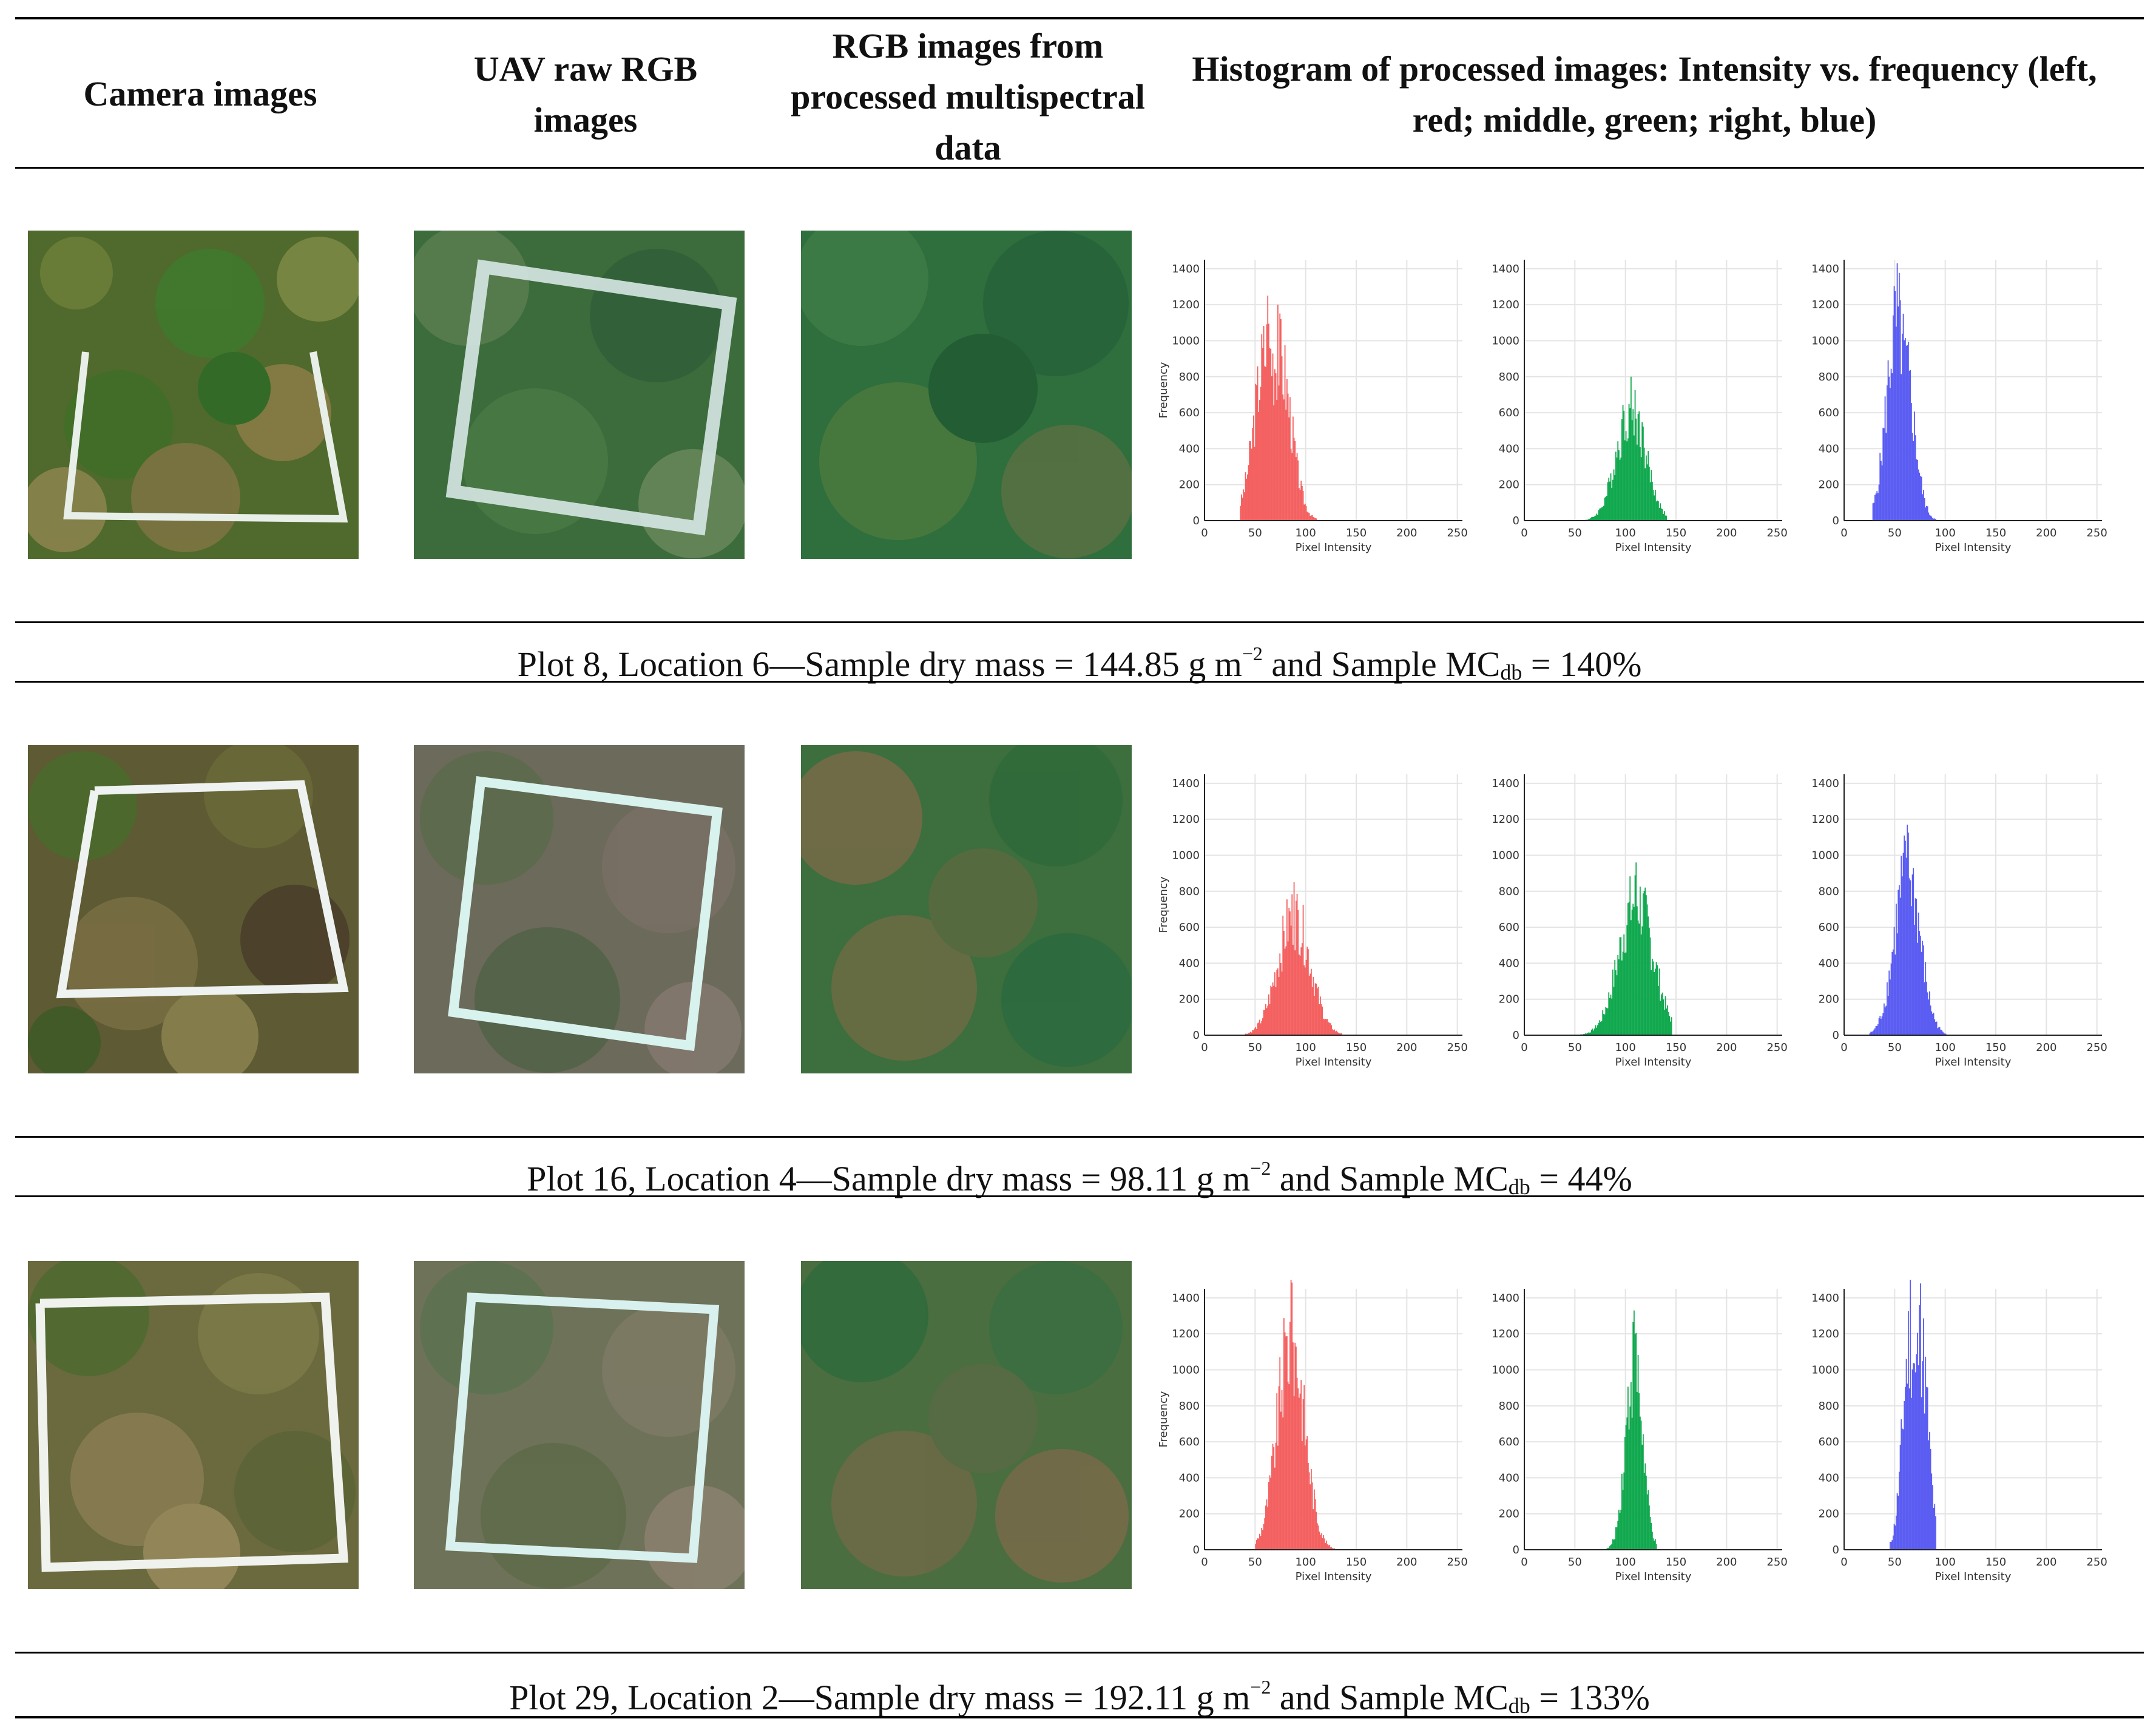 The image size is (2156, 1733). Describe the element at coordinates (1186, 305) in the screenshot. I see `y-tick-label: 1200` at that location.